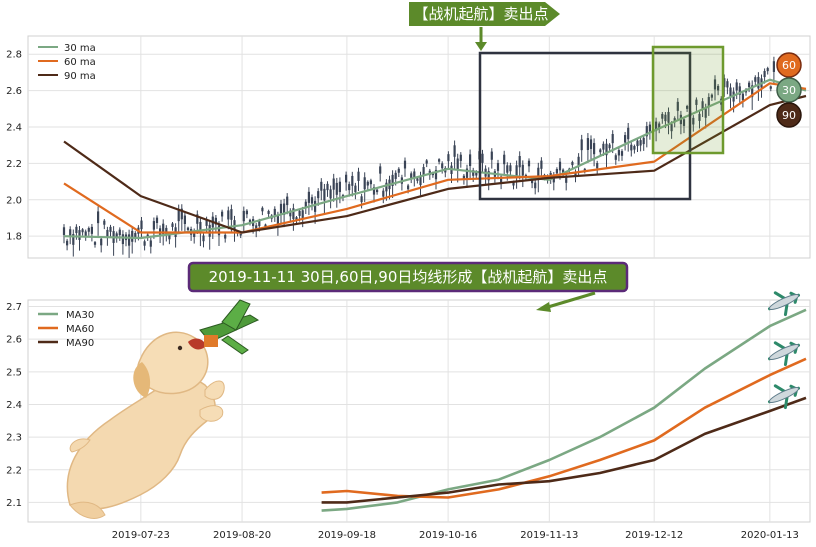 The height and width of the screenshot is (547, 816). I want to click on badge-60-label: 60, so click(789, 65).